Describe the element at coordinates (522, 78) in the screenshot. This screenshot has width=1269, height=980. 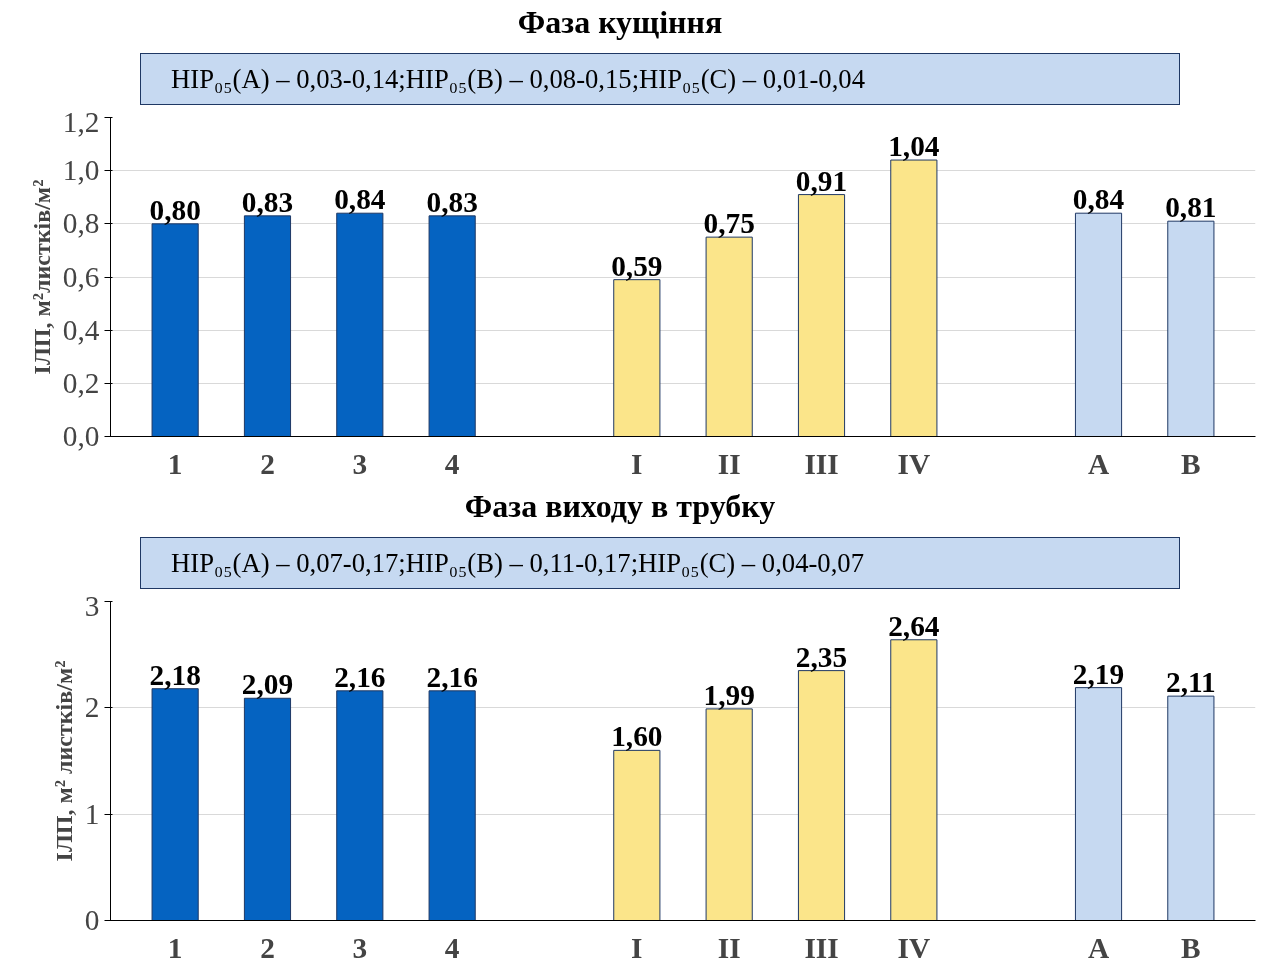
I see `text: НІР₀₅(B) – 0,08-0,15;` at that location.